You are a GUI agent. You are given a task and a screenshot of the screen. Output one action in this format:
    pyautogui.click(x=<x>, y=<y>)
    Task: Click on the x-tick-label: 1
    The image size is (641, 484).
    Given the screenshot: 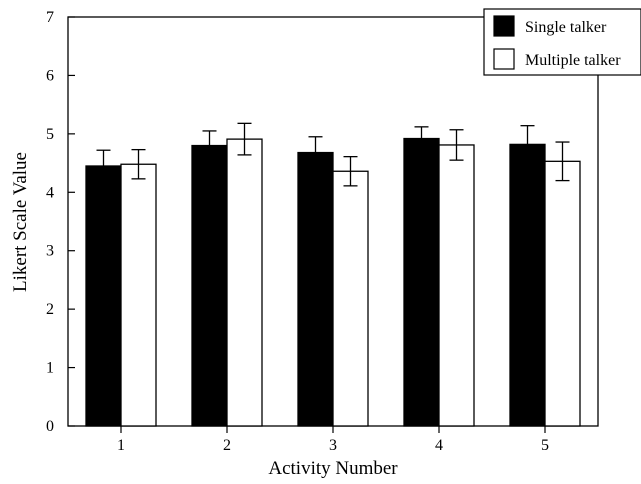 What is the action you would take?
    pyautogui.click(x=121, y=445)
    